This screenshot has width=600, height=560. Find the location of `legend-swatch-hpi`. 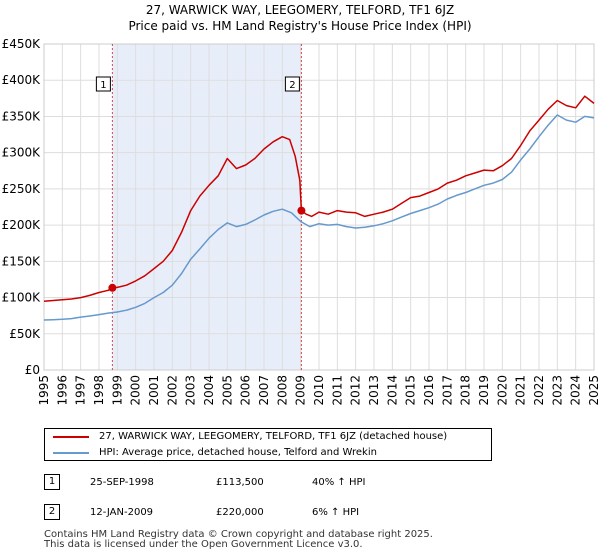

legend-swatch-hpi is located at coordinates (71, 453).